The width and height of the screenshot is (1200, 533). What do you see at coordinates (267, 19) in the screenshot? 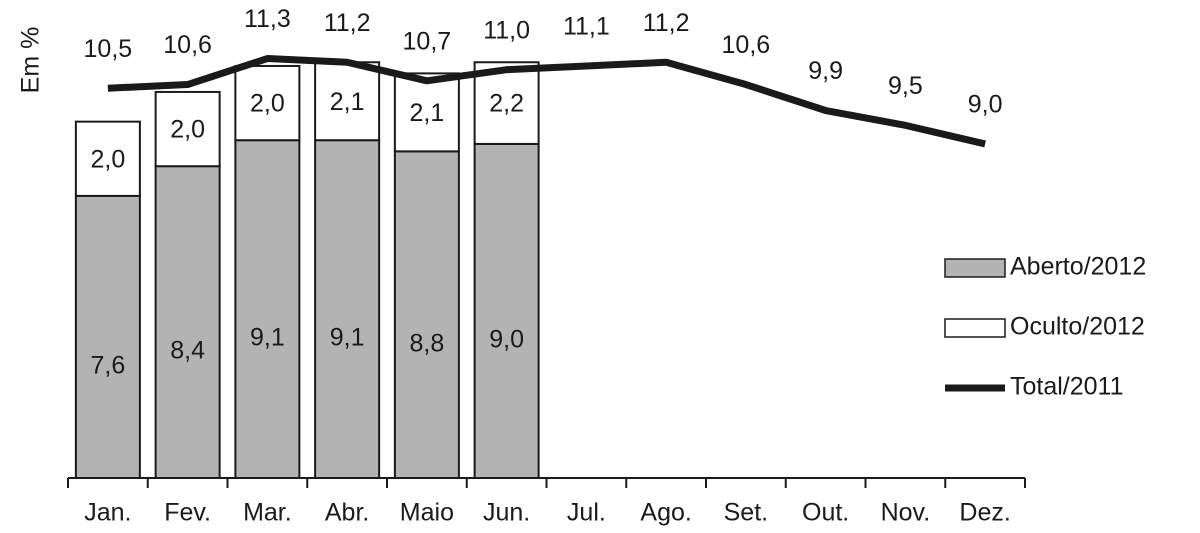
I see `value-label: 11,3` at bounding box center [267, 19].